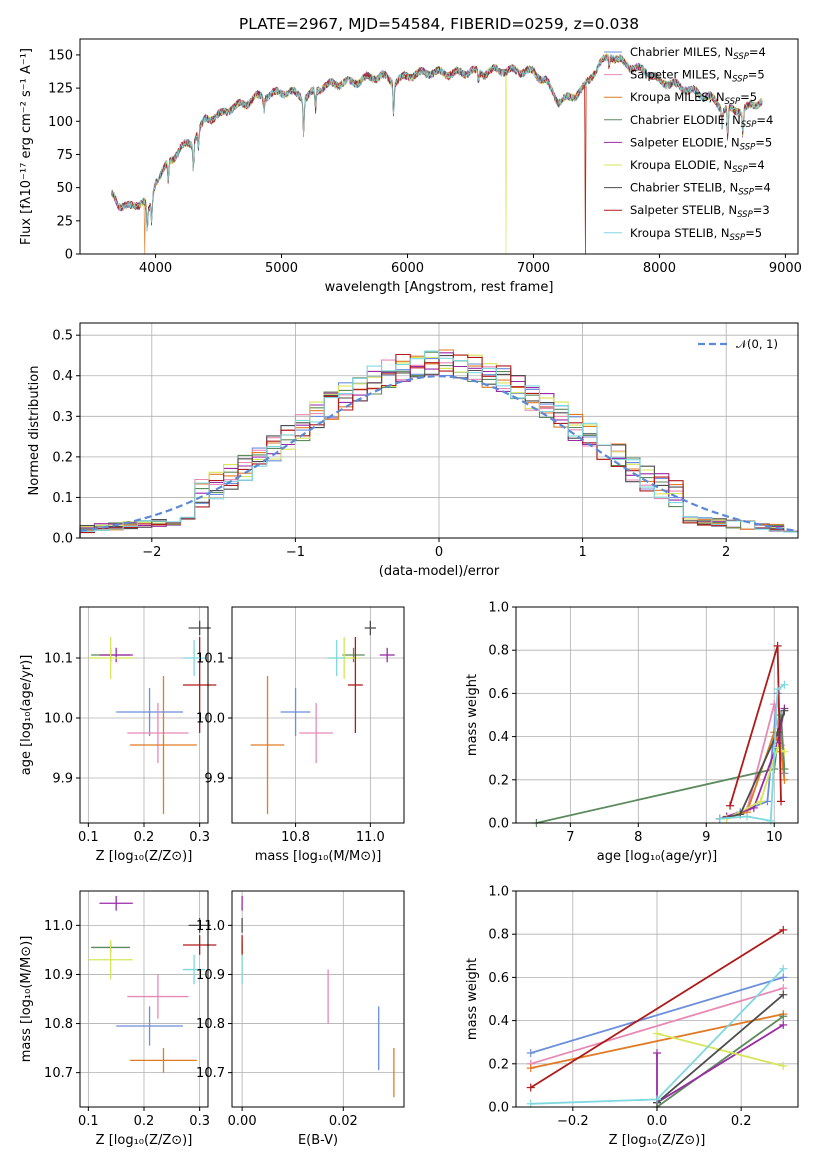  I want to click on x-tick-label: 4000, so click(155, 268).